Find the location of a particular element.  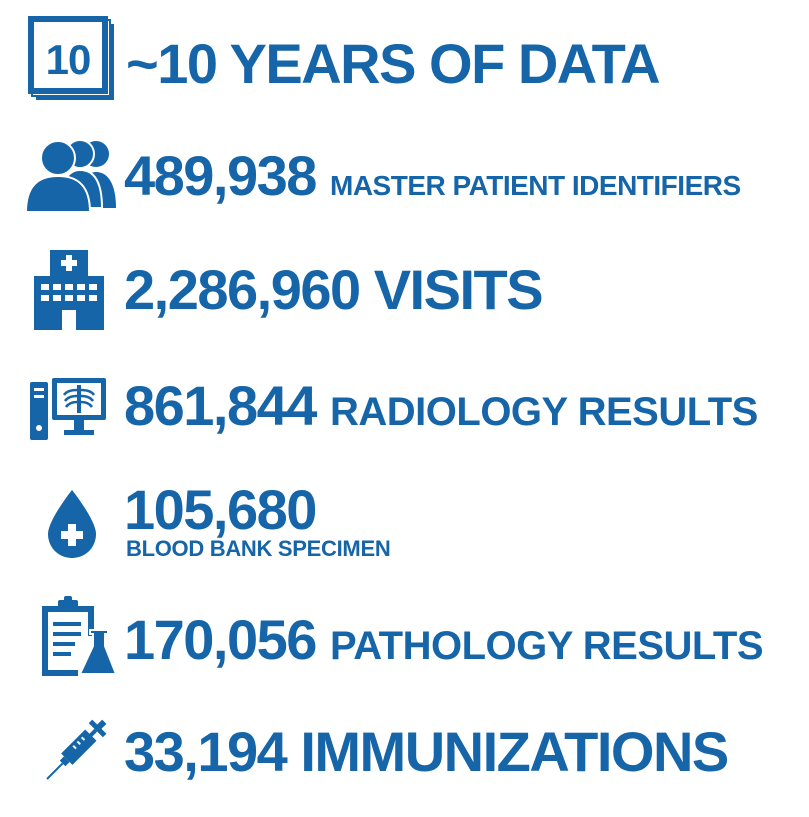

calendar-icon: 10 is located at coordinates (73, 58).